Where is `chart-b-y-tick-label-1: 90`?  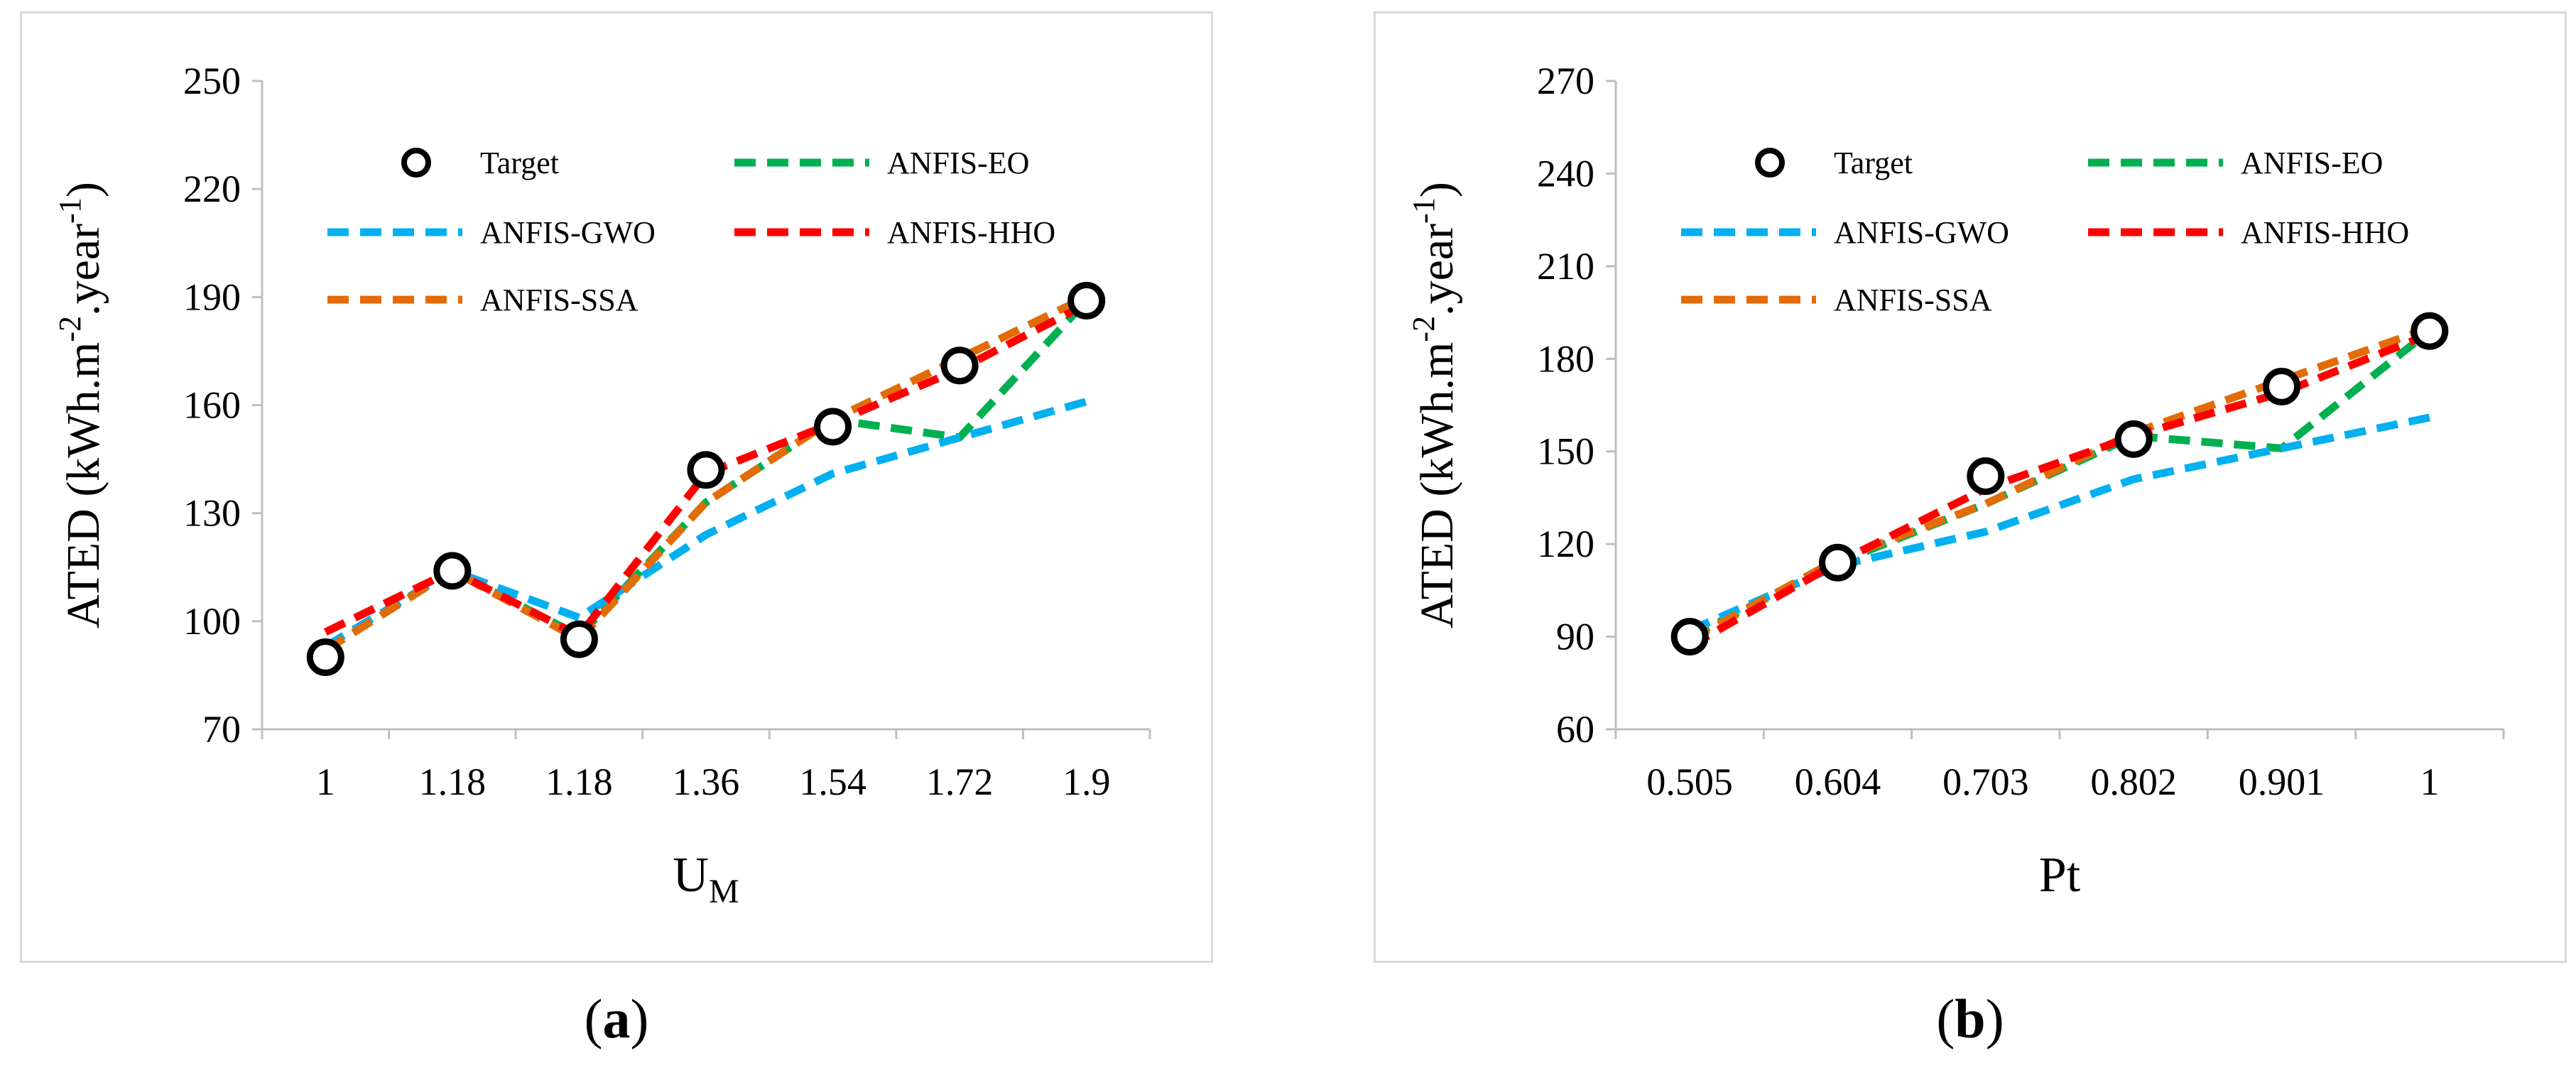
chart-b-y-tick-label-1: 90 is located at coordinates (1575, 637).